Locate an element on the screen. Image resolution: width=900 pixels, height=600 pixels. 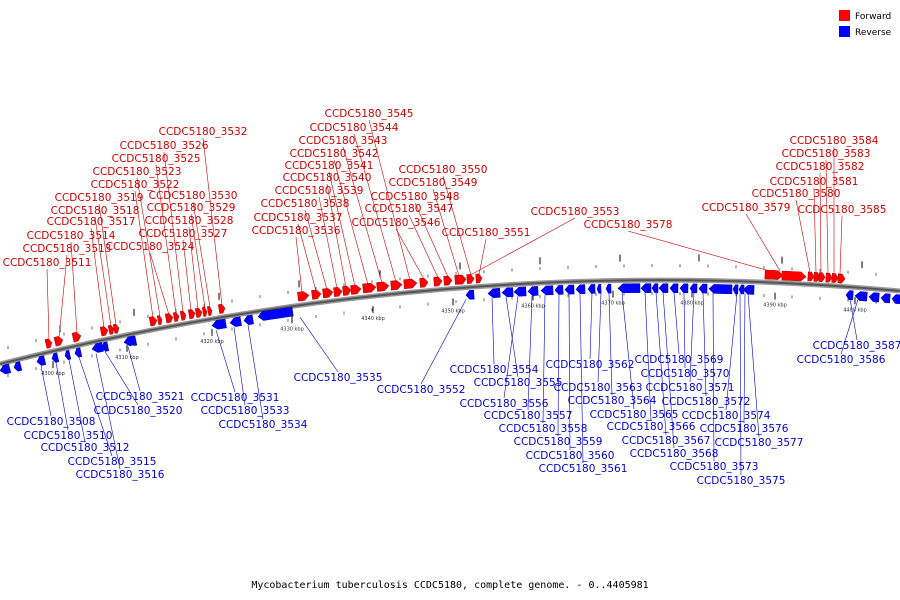
forward-gene-label: CCDC5180_3514 is located at coordinates (71, 236).